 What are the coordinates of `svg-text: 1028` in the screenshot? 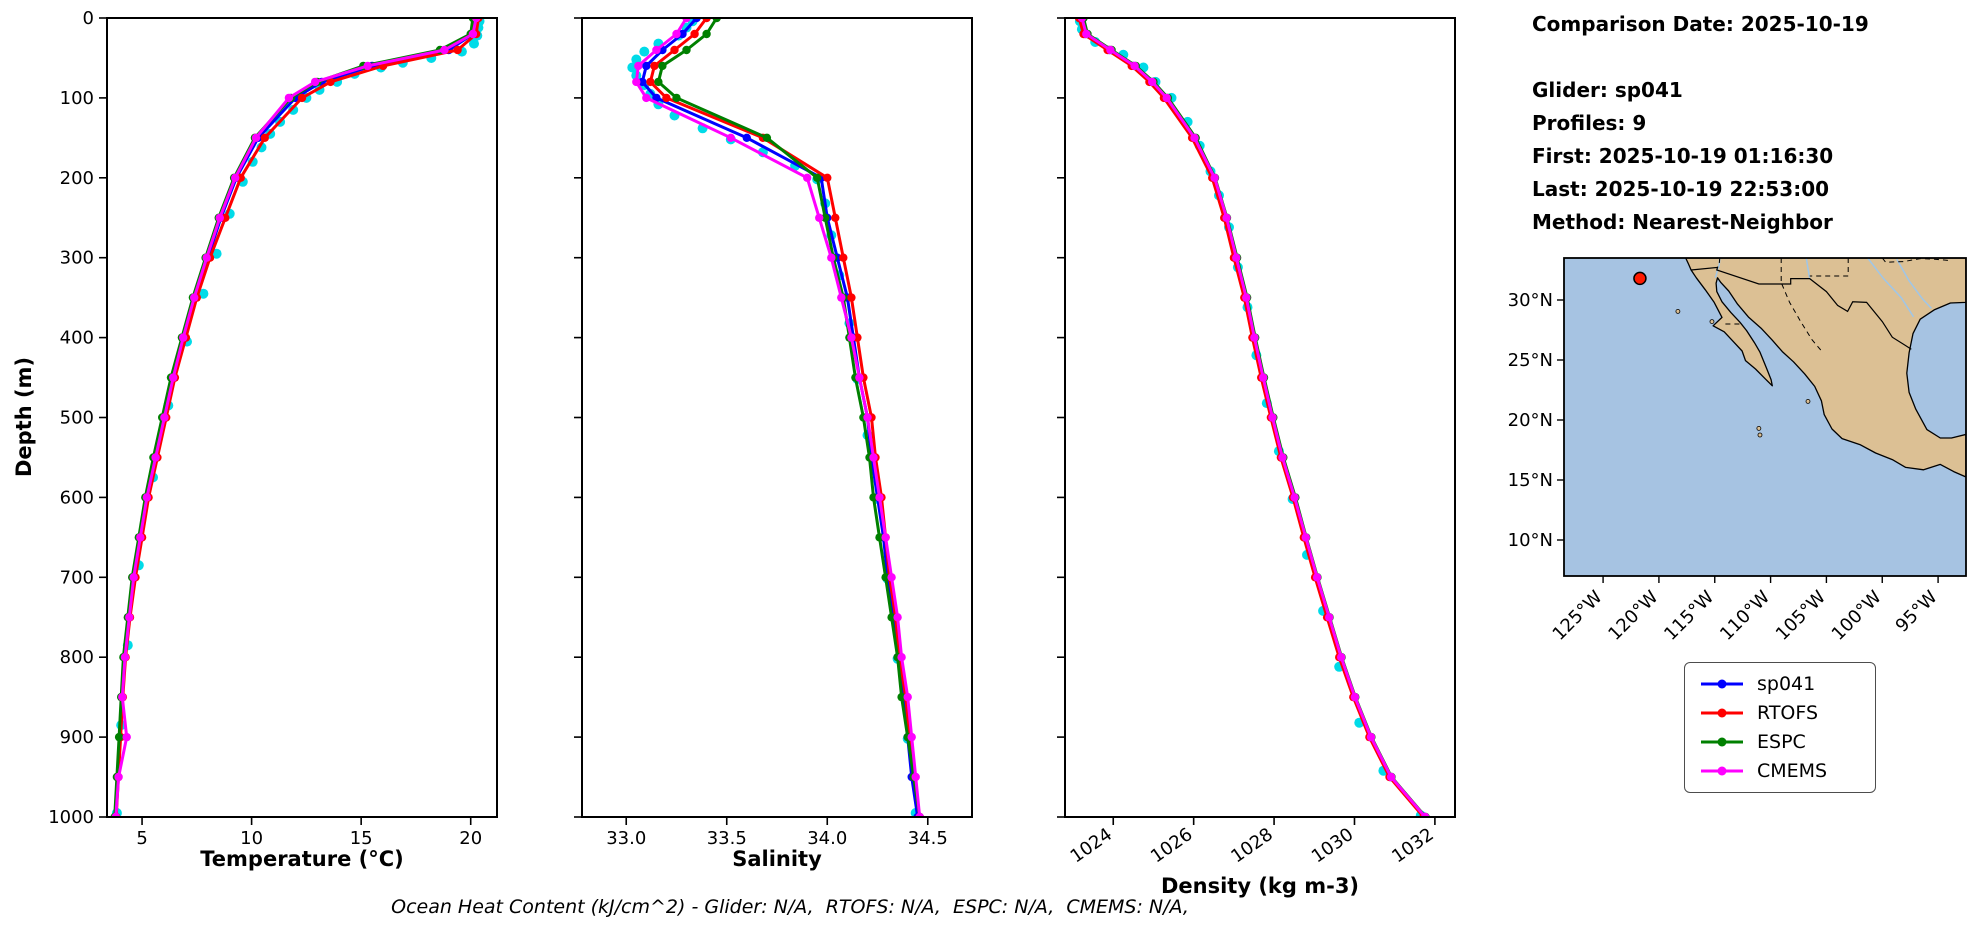 It's located at (1252, 845).